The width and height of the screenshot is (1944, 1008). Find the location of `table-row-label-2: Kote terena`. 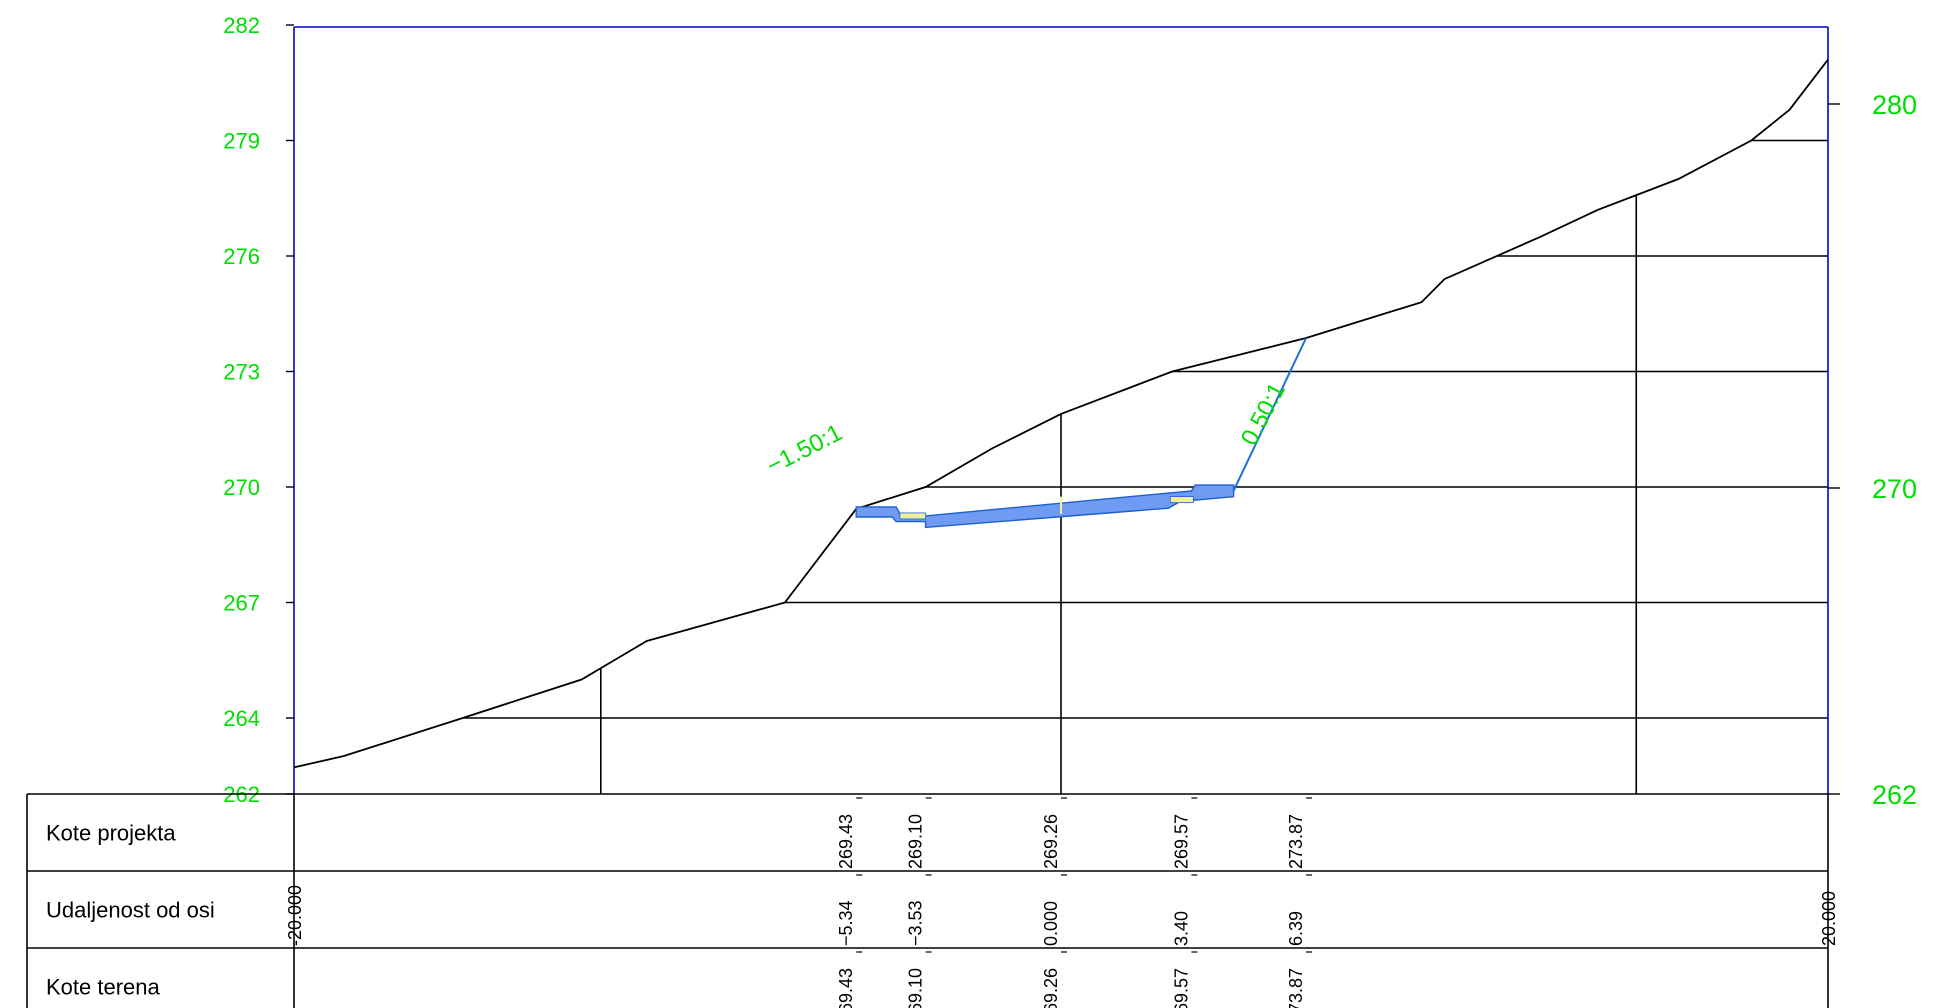

table-row-label-2: Kote terena is located at coordinates (103, 987).